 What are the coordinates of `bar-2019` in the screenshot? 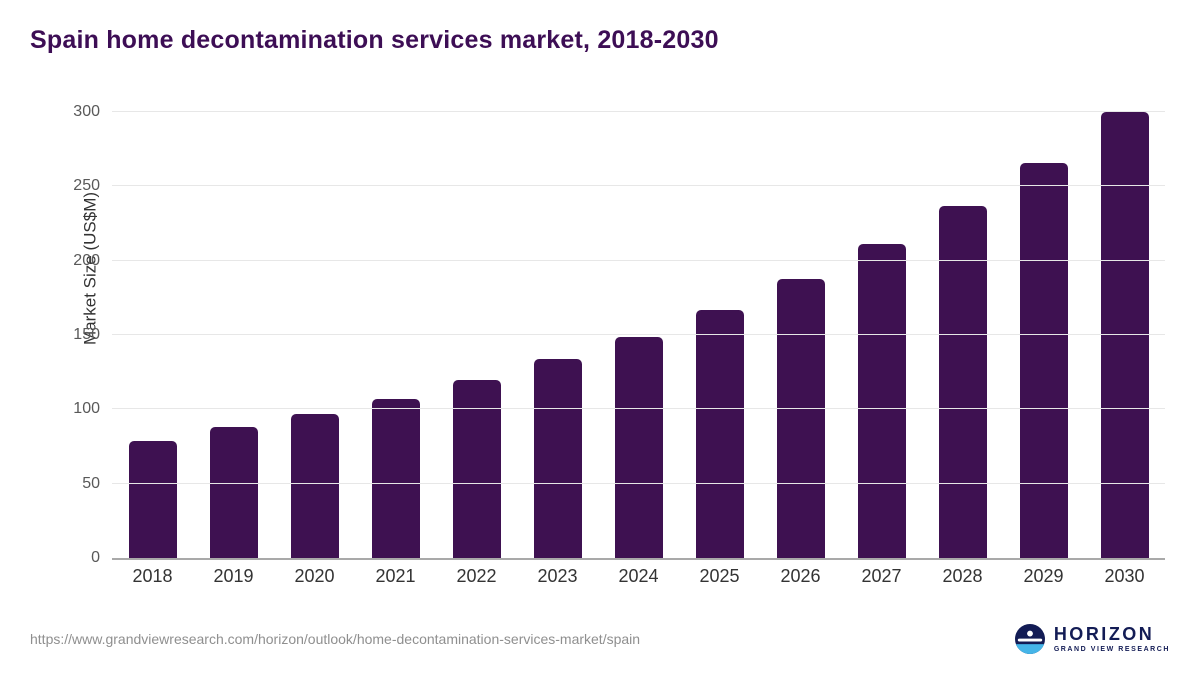 It's located at (233, 492).